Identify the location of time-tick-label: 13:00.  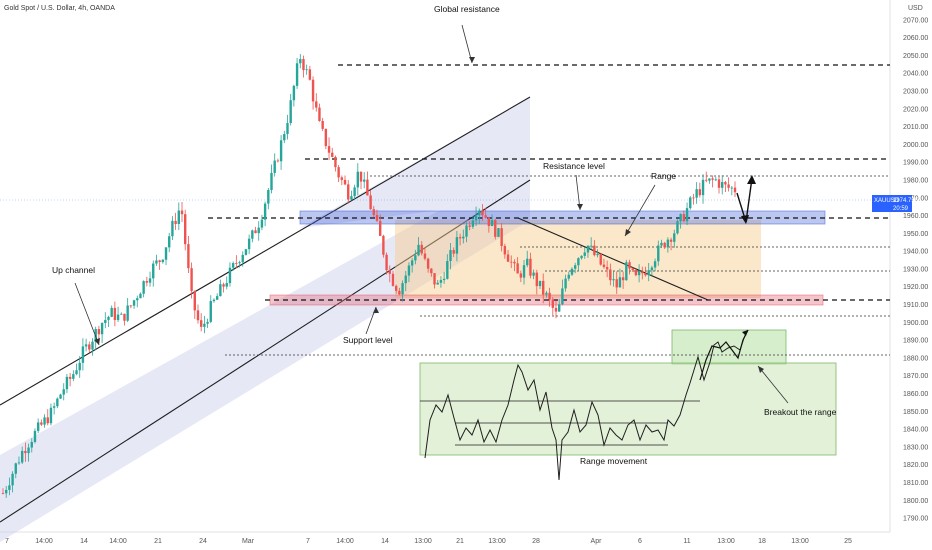
(423, 541).